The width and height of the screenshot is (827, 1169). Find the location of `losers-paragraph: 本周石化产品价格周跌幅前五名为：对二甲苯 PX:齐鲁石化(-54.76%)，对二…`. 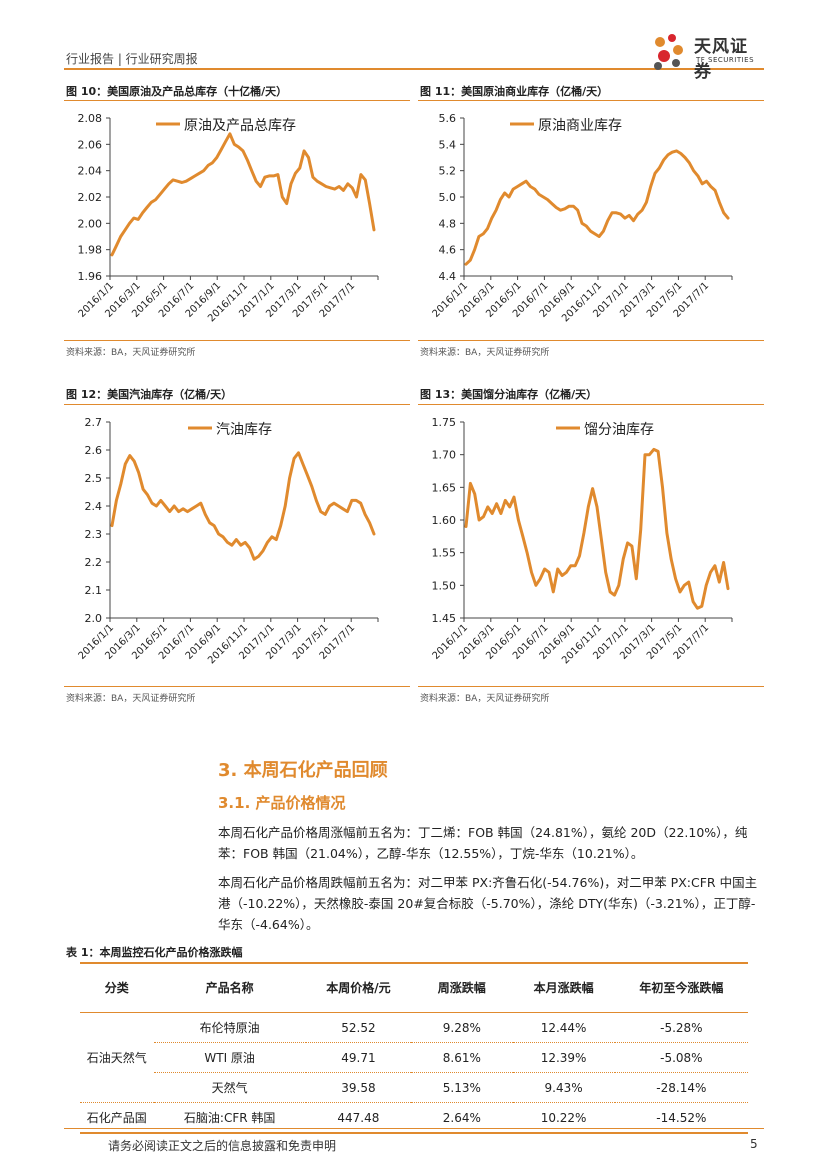

losers-paragraph: 本周石化产品价格周跌幅前五名为：对二甲苯 PX:齐鲁石化(-54.76%)，对二… is located at coordinates (488, 903).